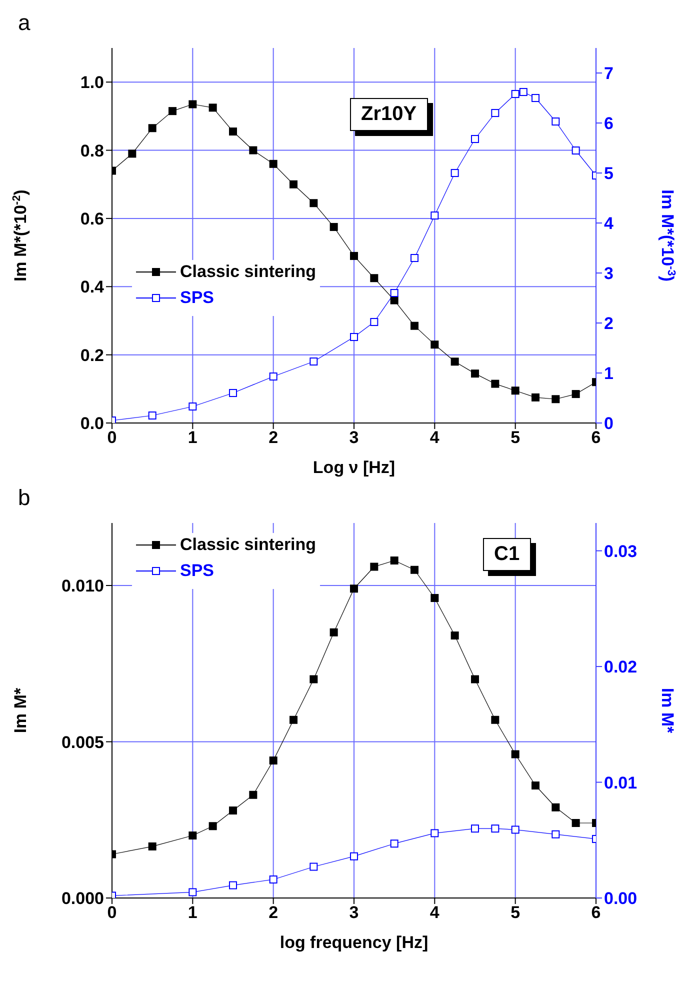 Image resolution: width=678 pixels, height=990 pixels. What do you see at coordinates (621, 667) in the screenshot?
I see `y2-tick-label: 0.02` at bounding box center [621, 667].